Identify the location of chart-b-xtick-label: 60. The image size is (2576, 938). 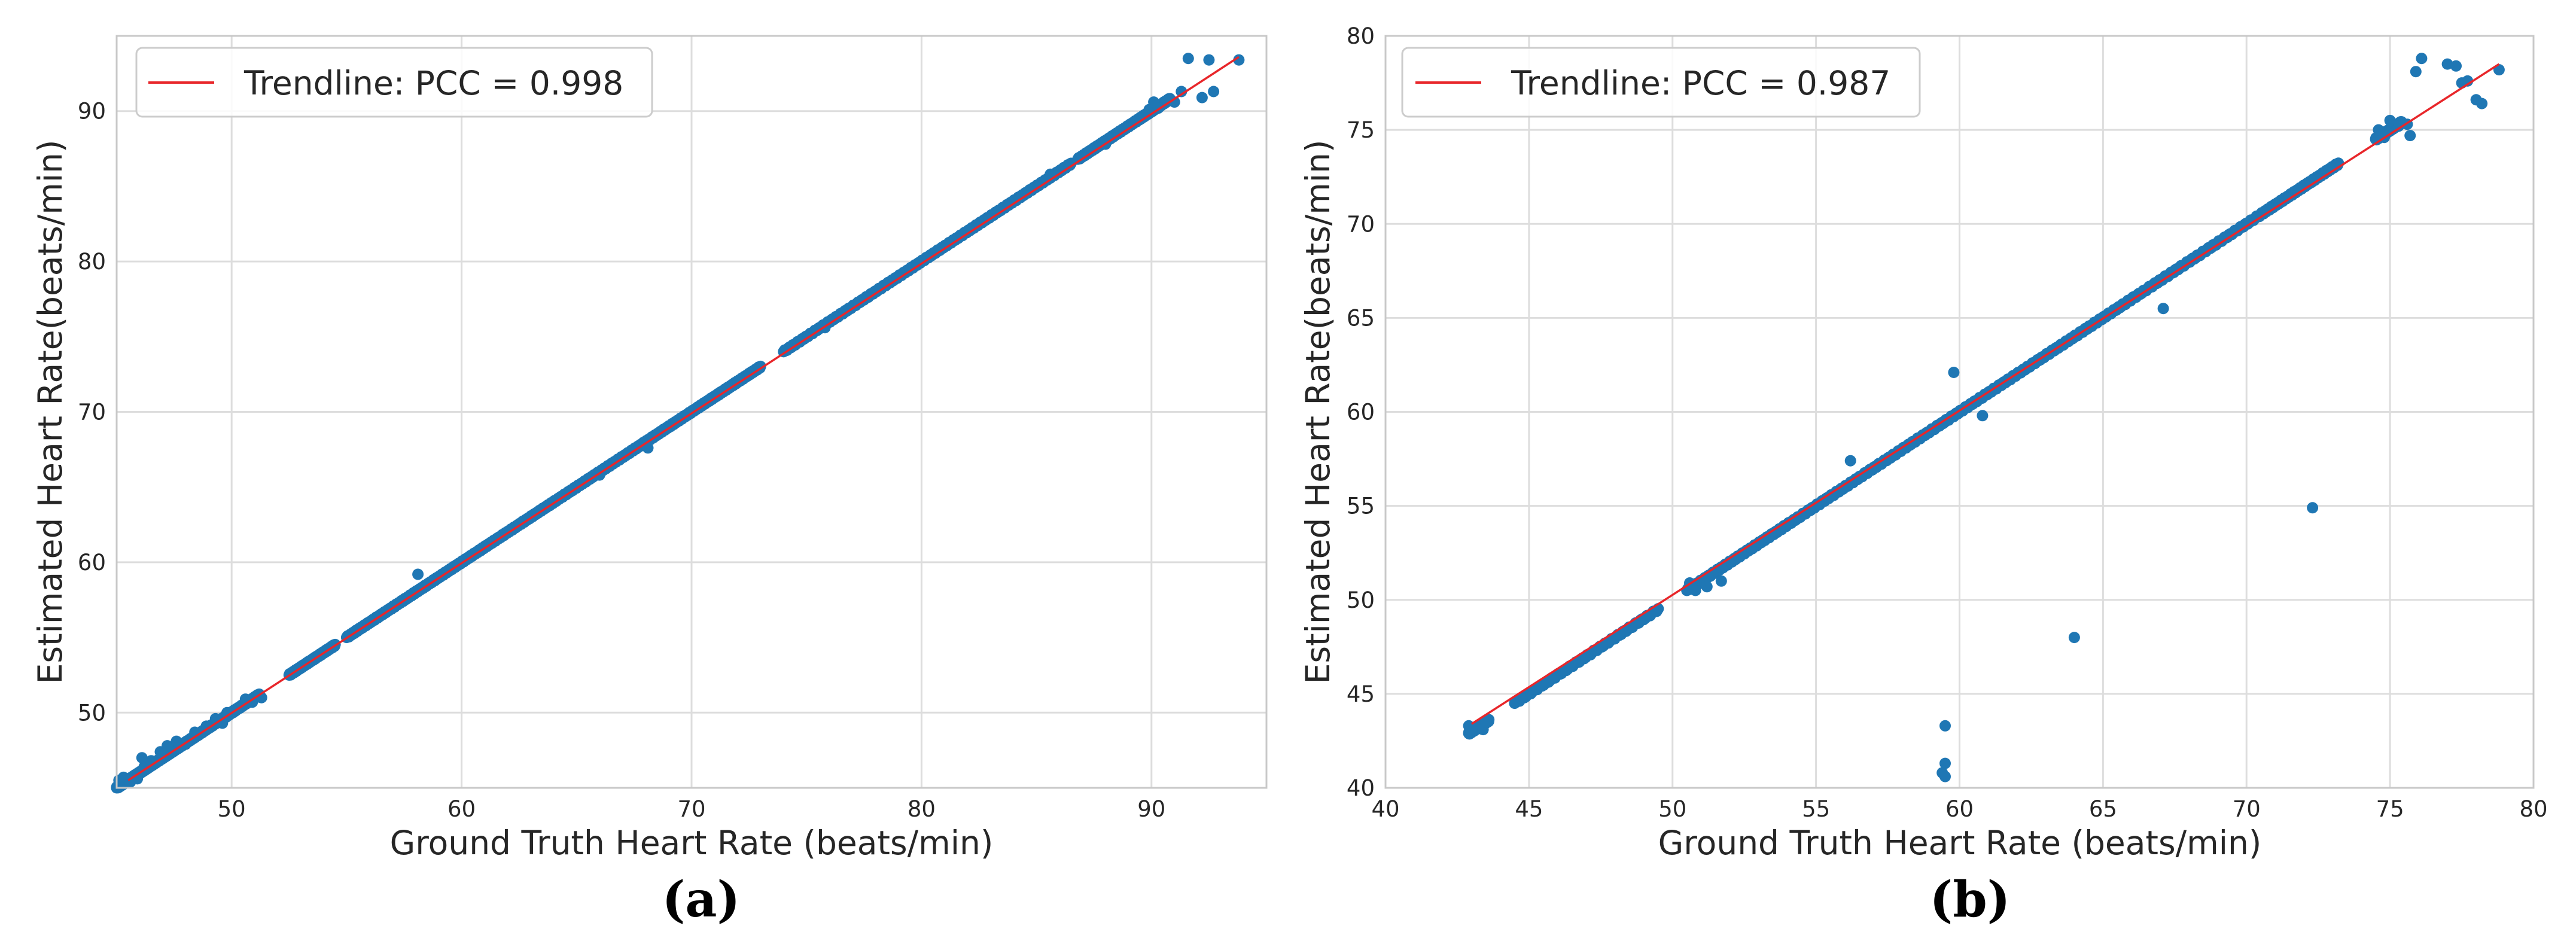
(1959, 809).